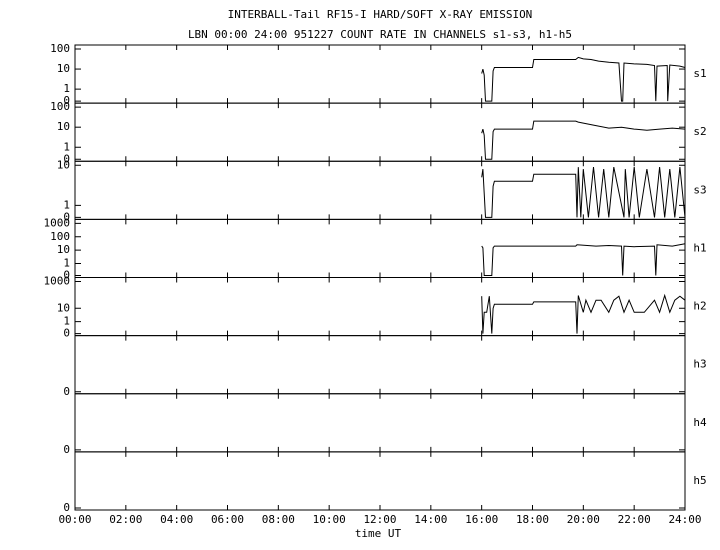  I want to click on x-tick-label: 14:00, so click(430, 519).